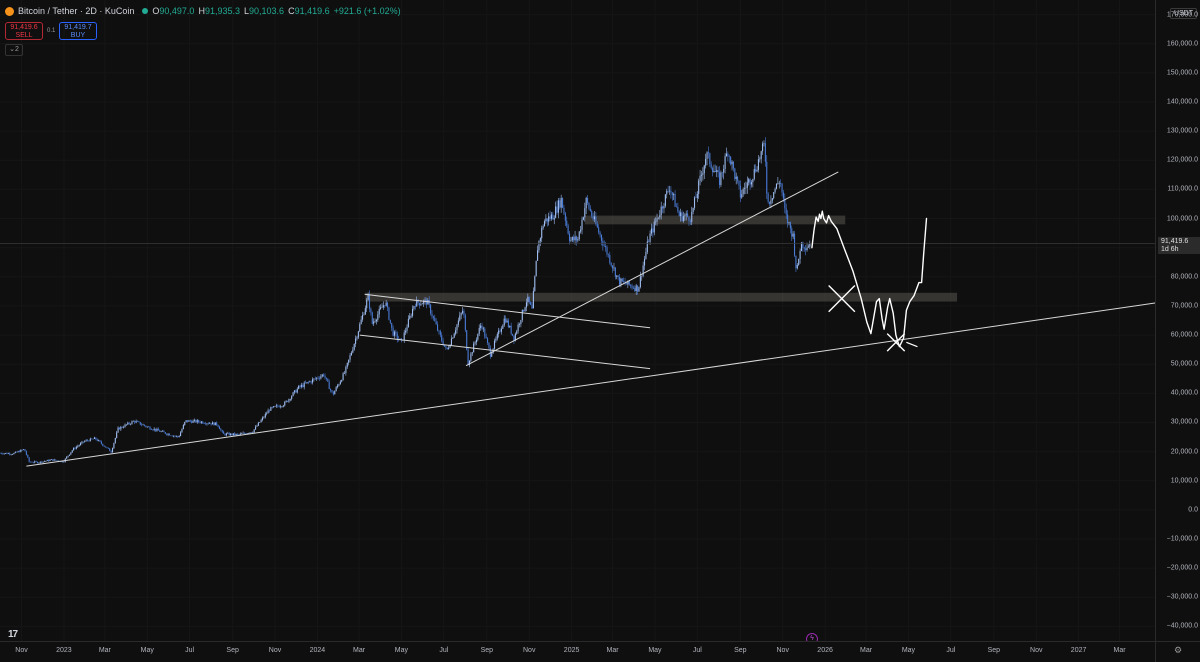 This screenshot has height=662, width=1200. Describe the element at coordinates (14, 50) in the screenshot. I see `indicators-toggle: ⌄2` at that location.